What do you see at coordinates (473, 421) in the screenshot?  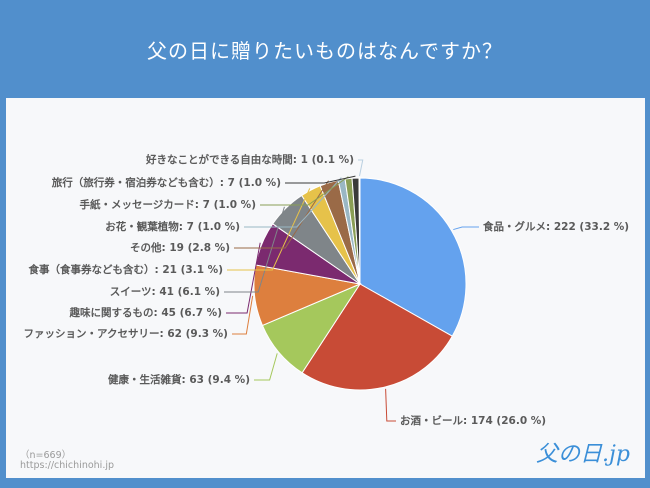 I see `slice-label: お酒・ビール: 174 (26.0 %)` at bounding box center [473, 421].